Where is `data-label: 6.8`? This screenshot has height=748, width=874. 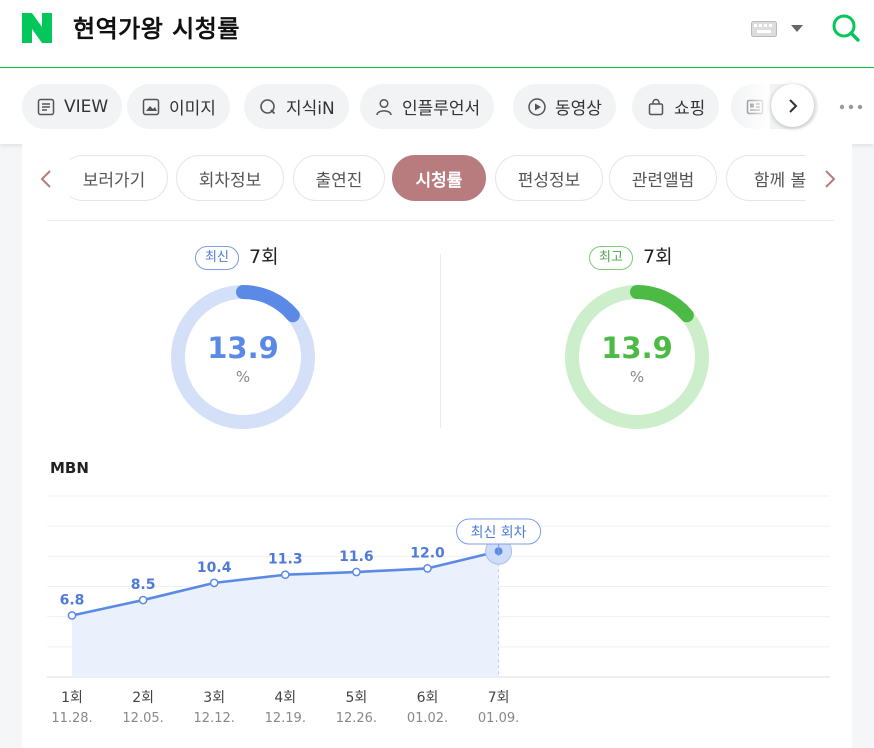
data-label: 6.8 is located at coordinates (72, 600).